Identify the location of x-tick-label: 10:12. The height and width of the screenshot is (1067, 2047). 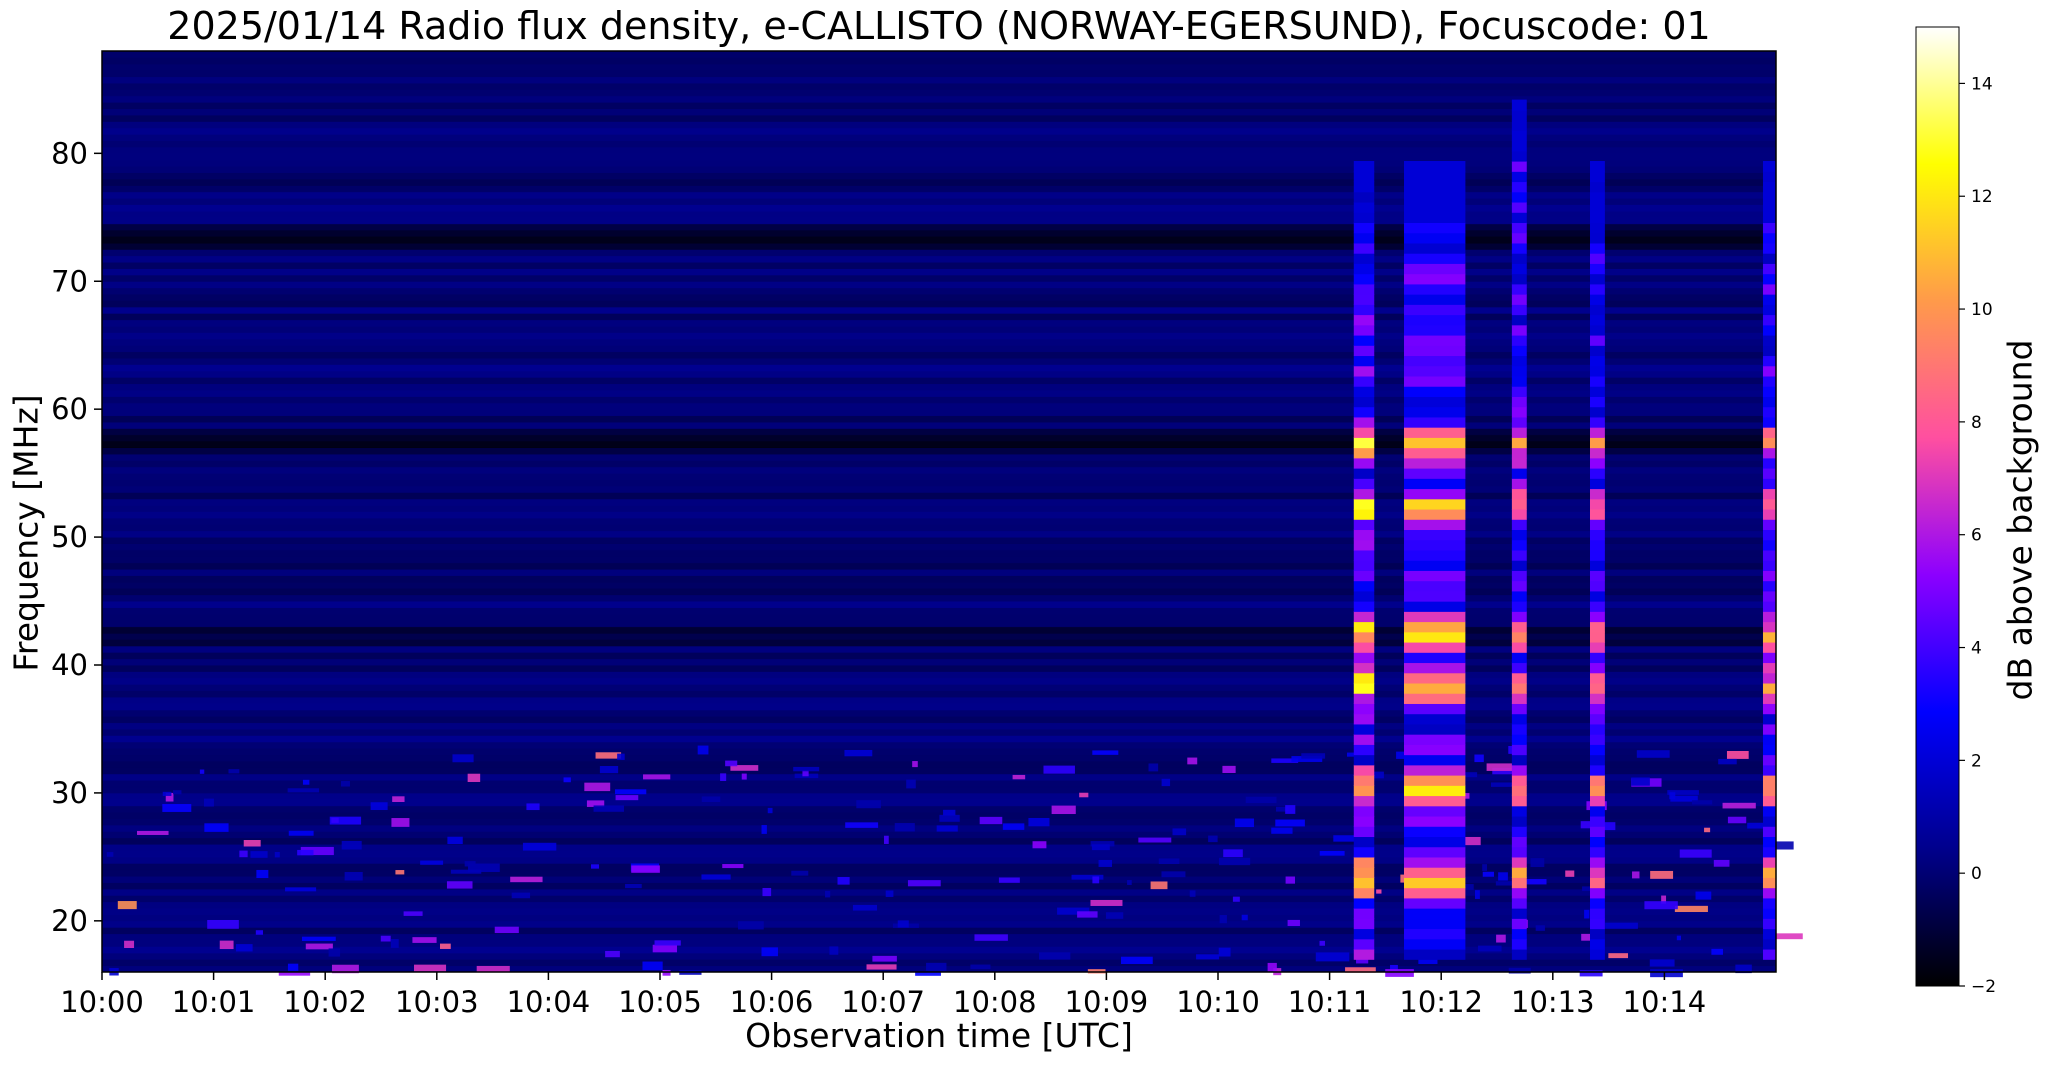
(1441, 1002).